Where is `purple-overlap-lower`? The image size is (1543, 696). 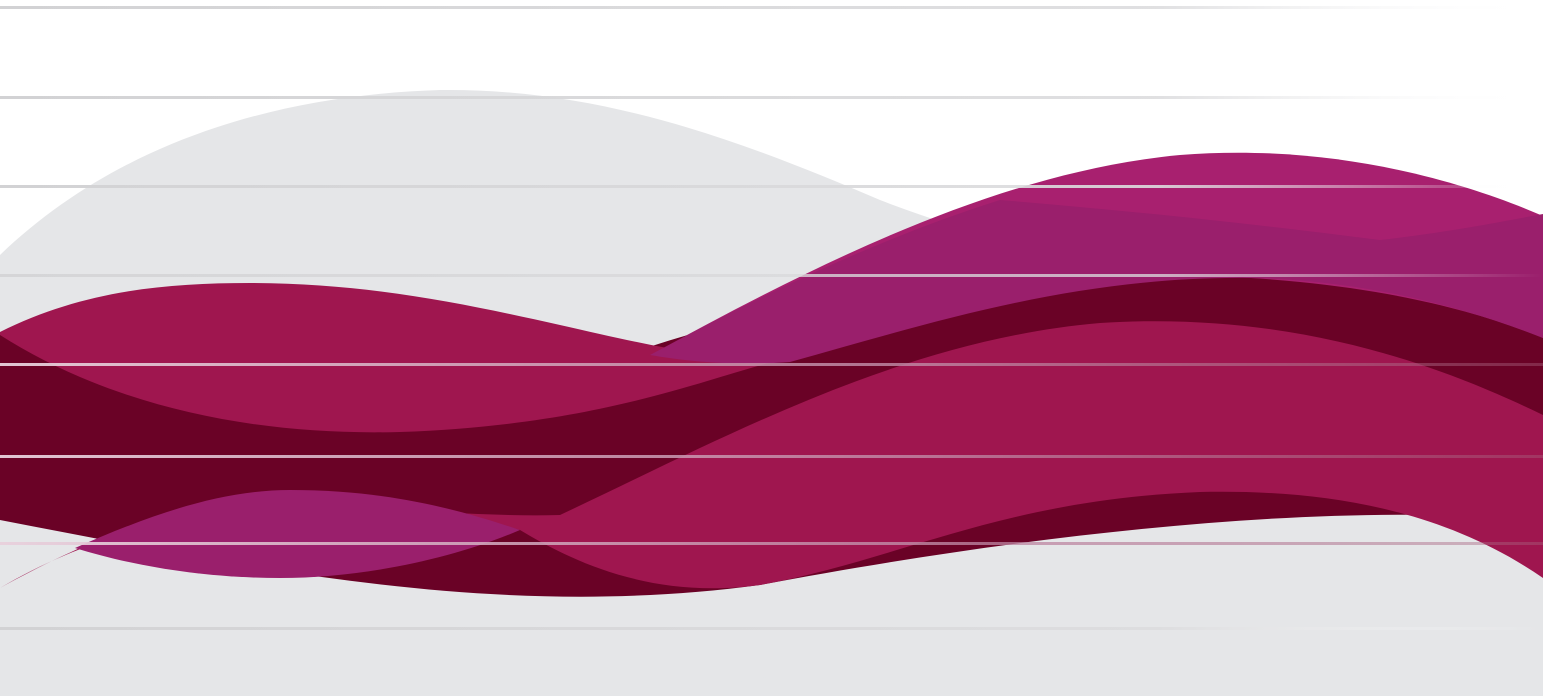
purple-overlap-lower is located at coordinates (297, 534).